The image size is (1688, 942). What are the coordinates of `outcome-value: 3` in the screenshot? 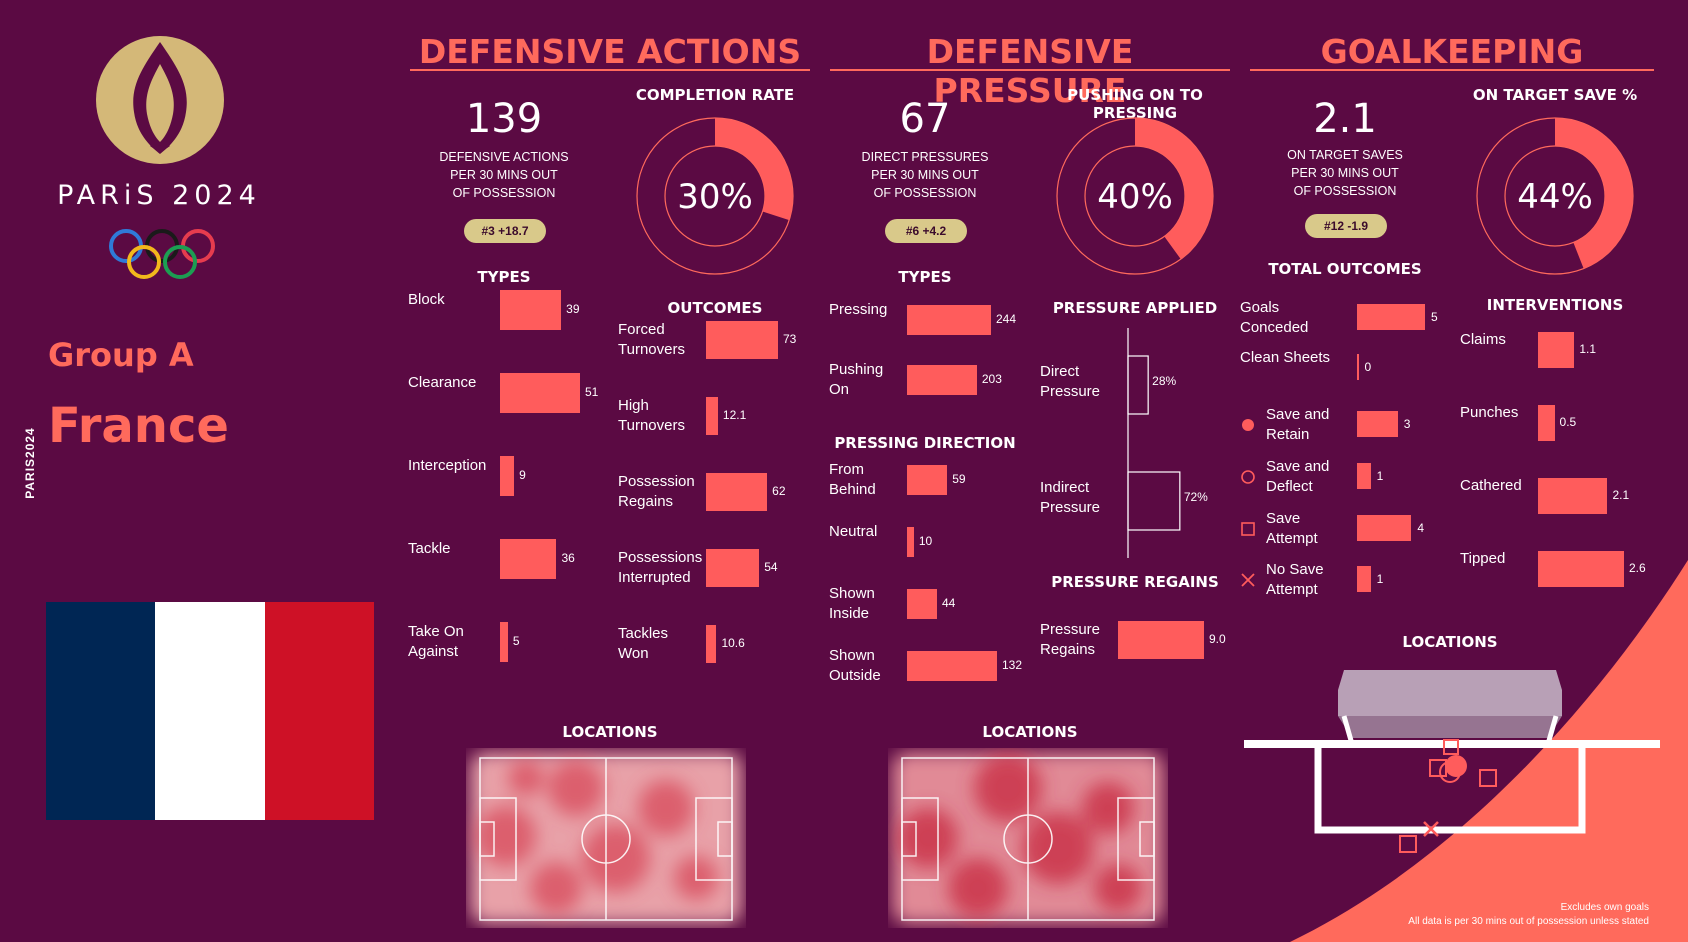 It's located at (1407, 424).